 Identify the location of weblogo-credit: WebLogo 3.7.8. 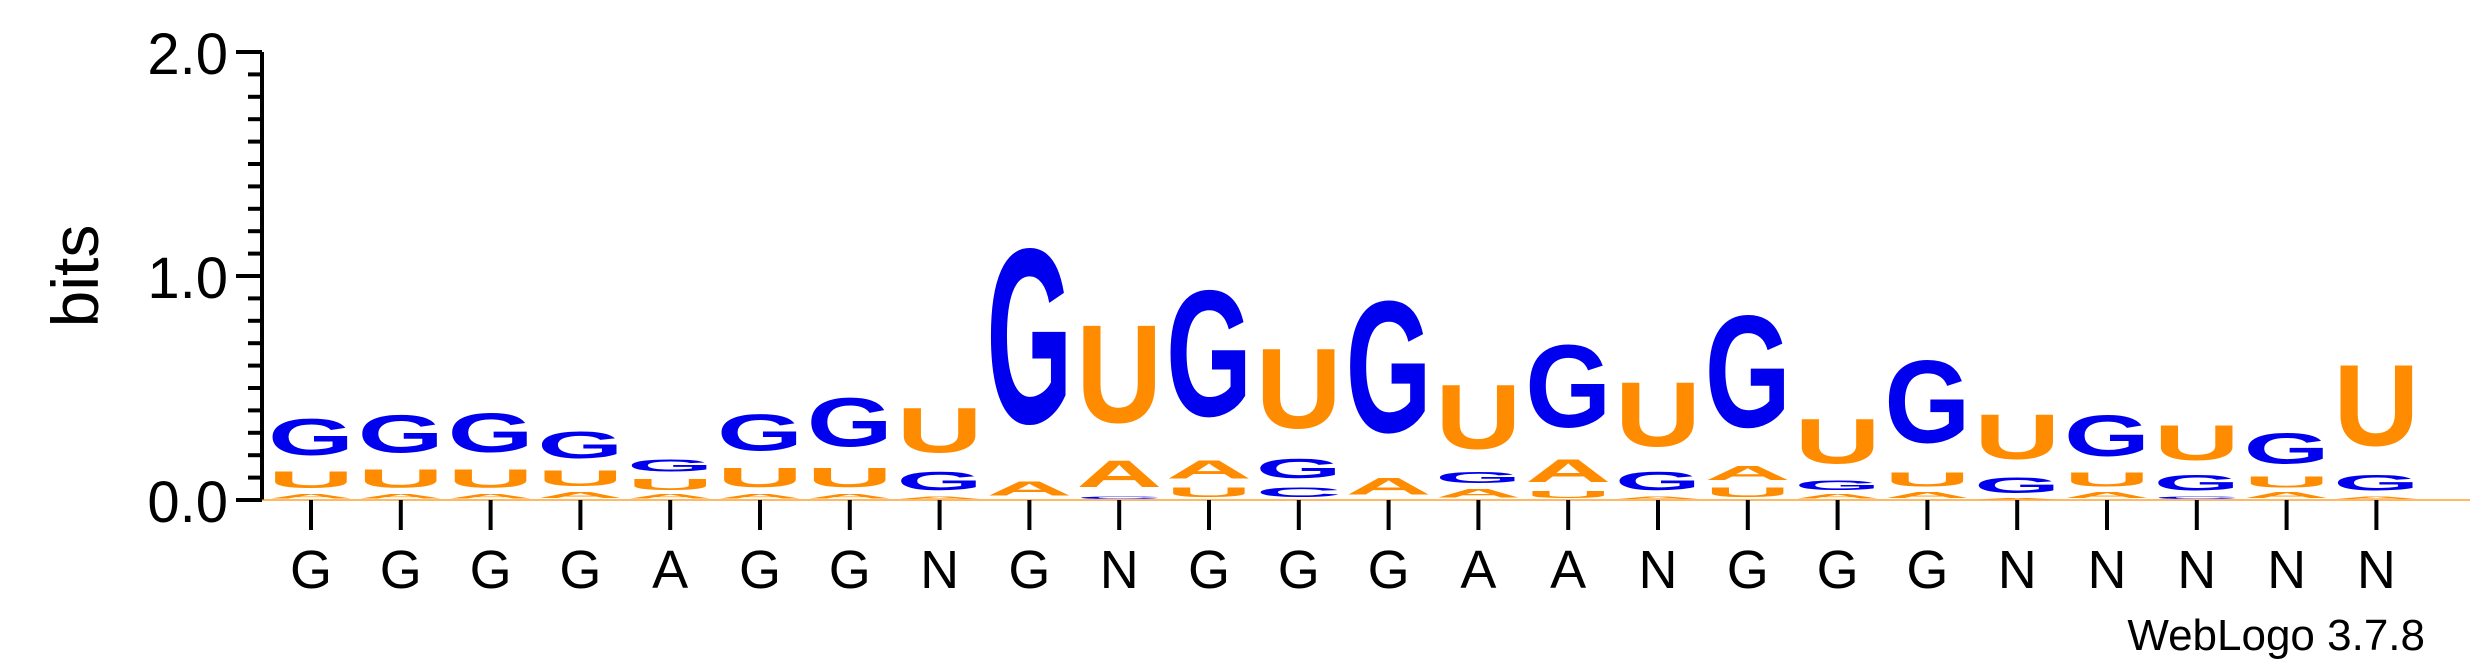
(2276, 635).